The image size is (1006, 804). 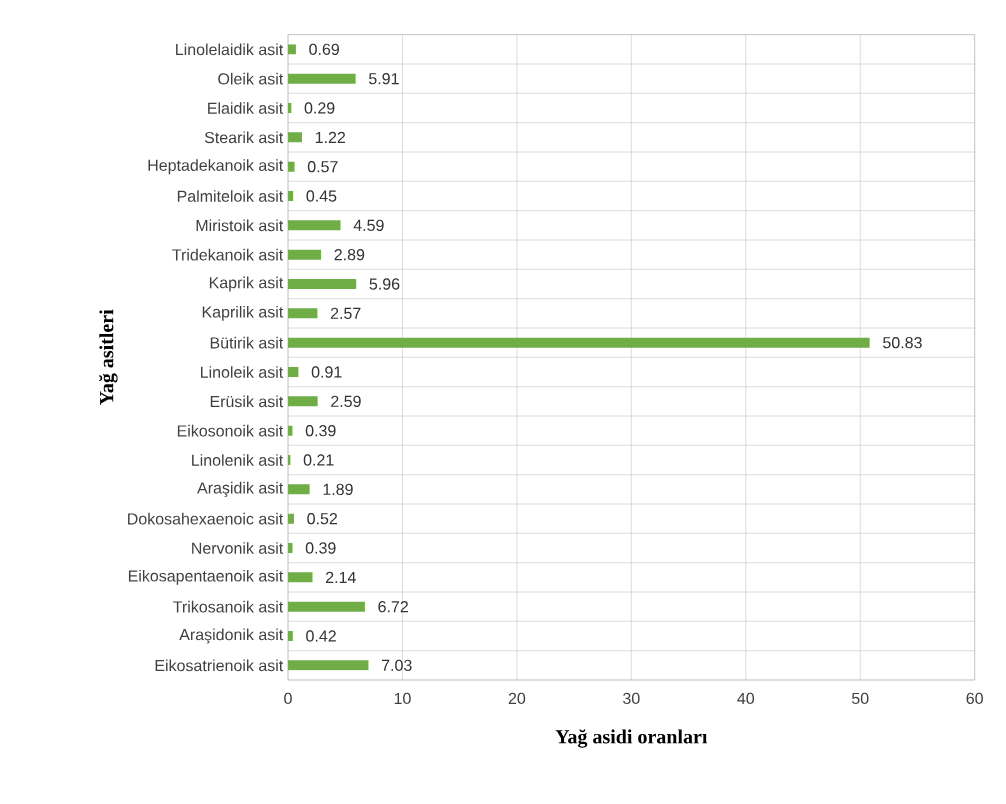 What do you see at coordinates (402, 698) in the screenshot?
I see `x-tick-label: 10` at bounding box center [402, 698].